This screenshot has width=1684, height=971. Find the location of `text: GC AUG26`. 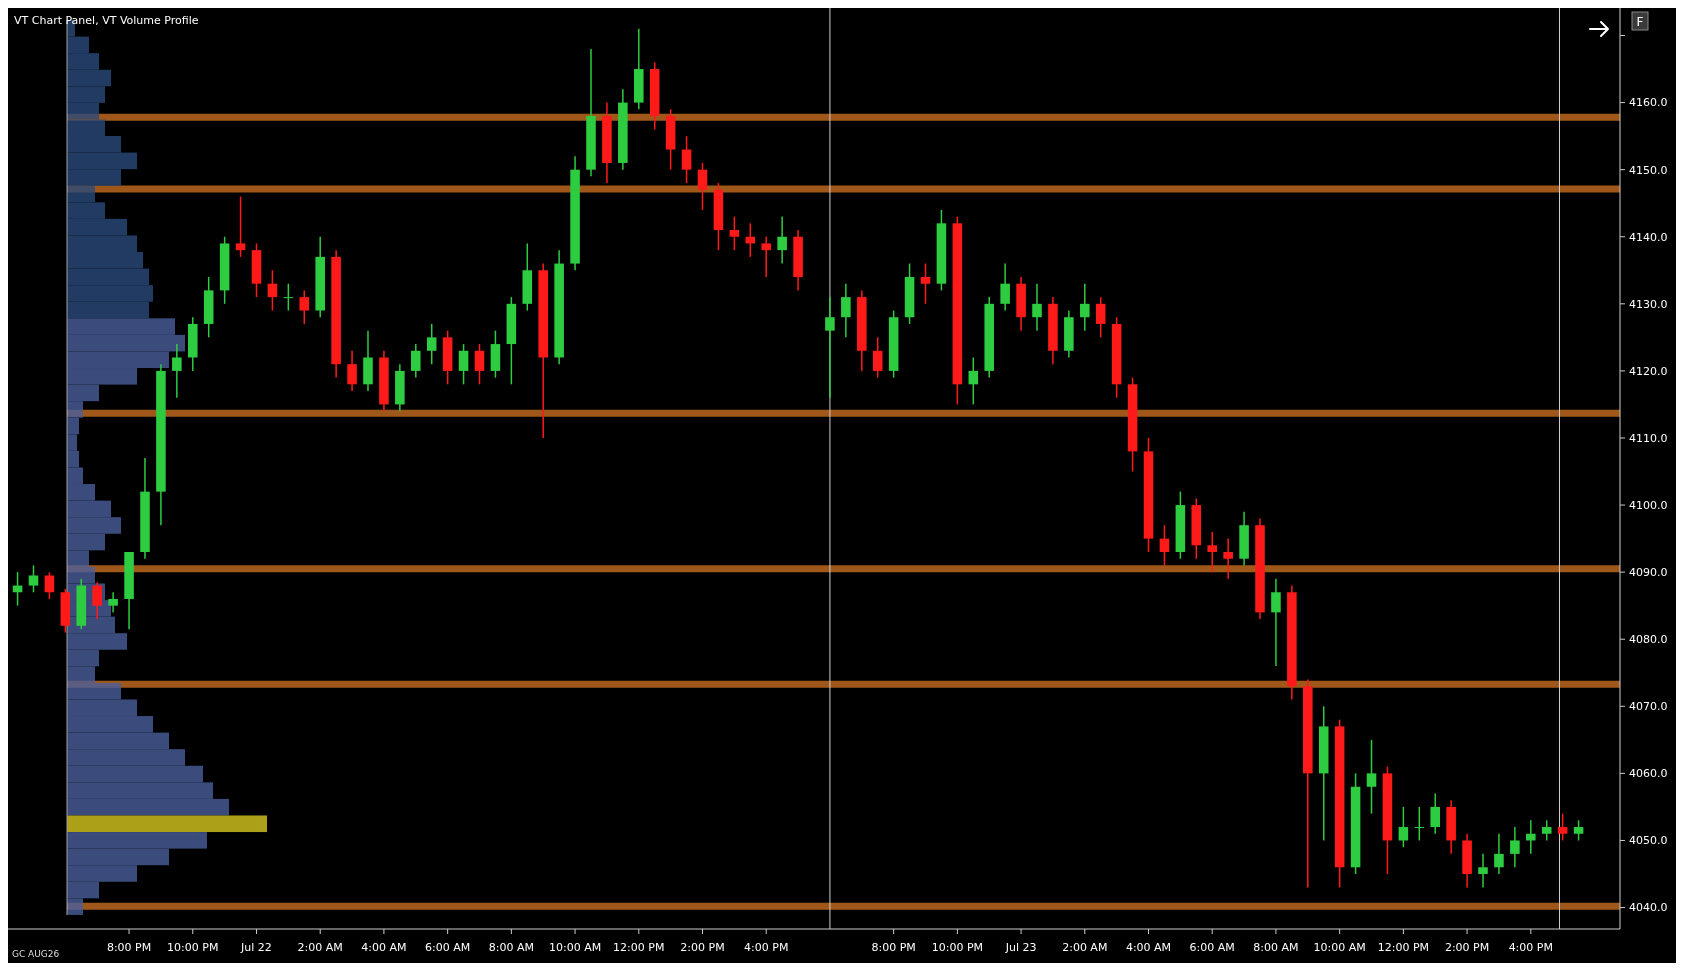

text: GC AUG26 is located at coordinates (36, 954).